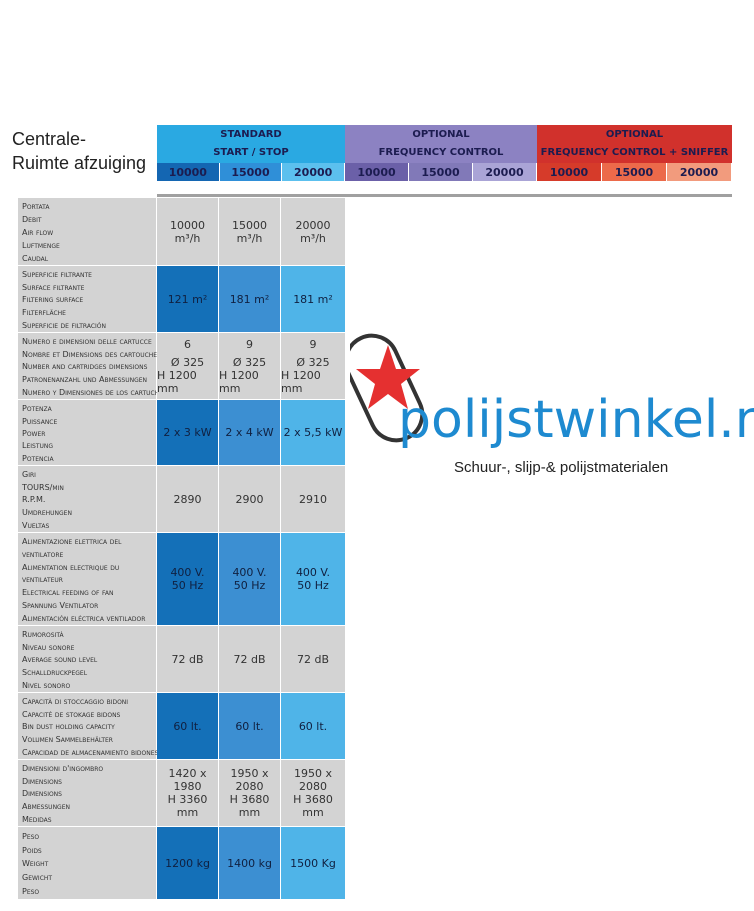 The width and height of the screenshot is (754, 911). I want to click on value-cell: 1950 x 2080 H 3680 mm, so click(313, 793).